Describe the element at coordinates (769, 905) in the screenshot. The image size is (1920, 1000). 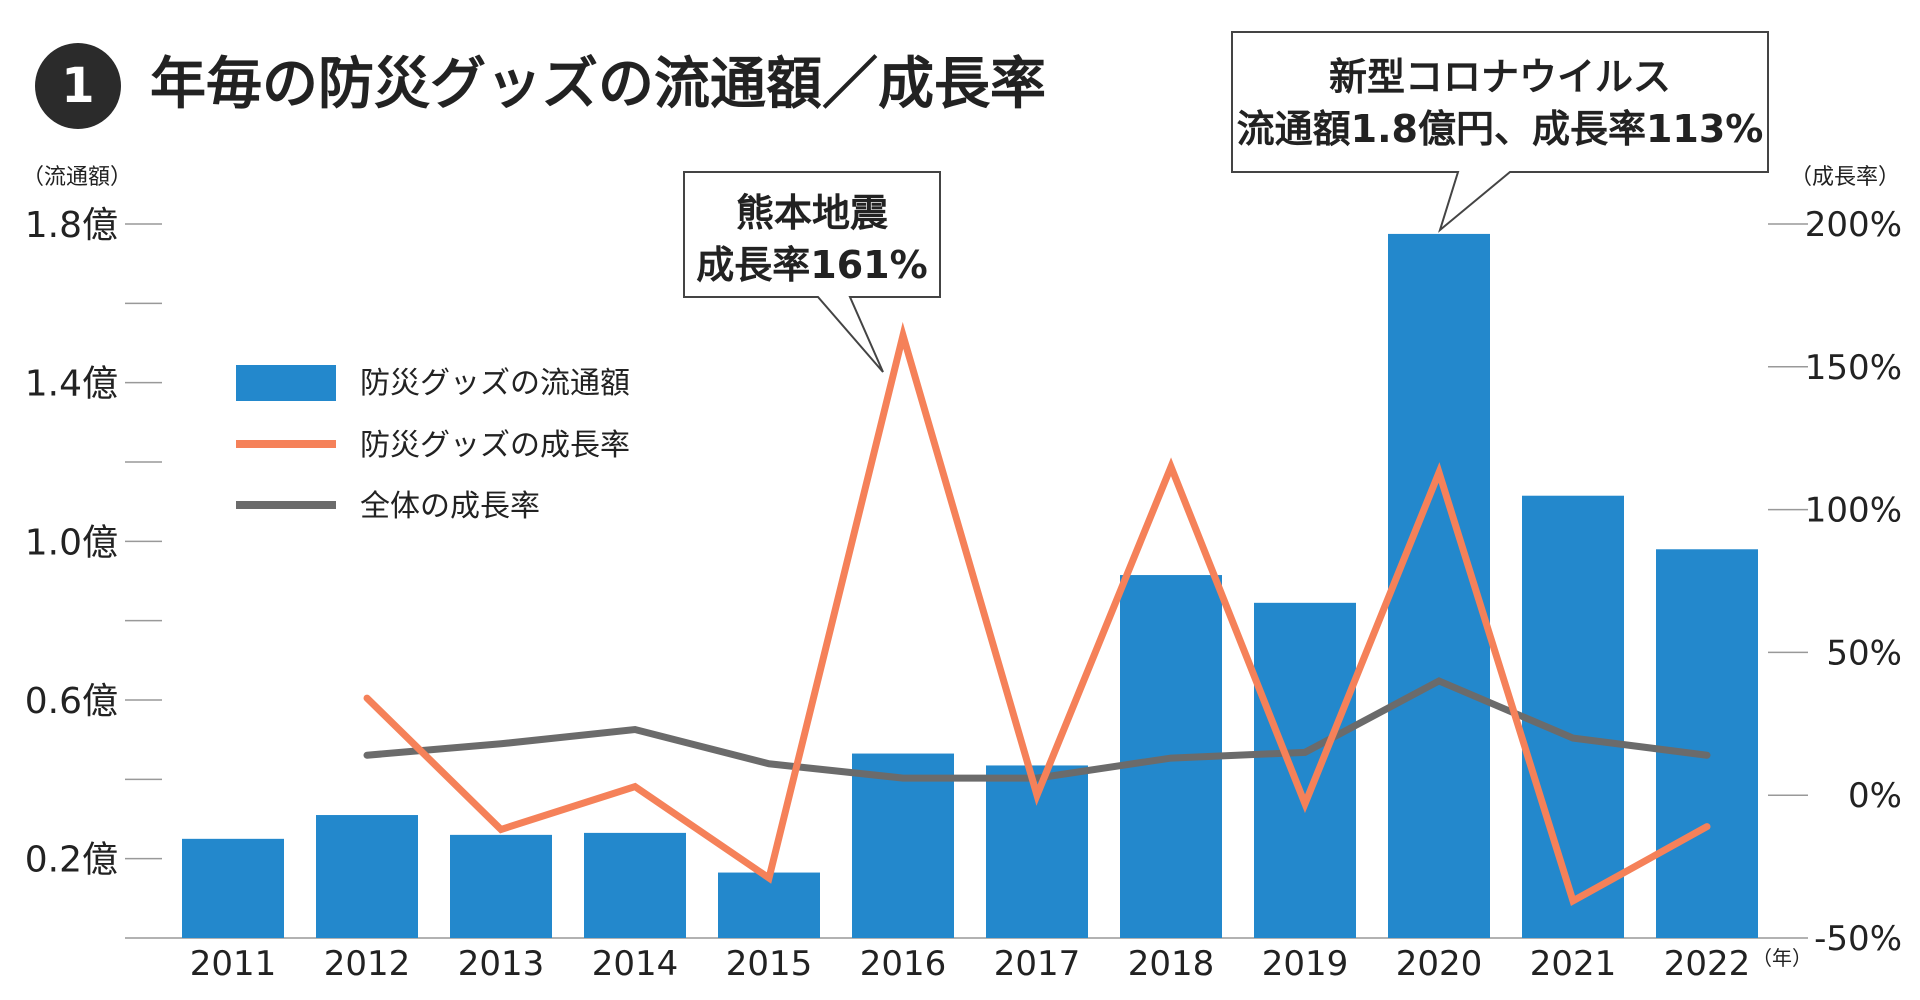
I see `bar-2015` at that location.